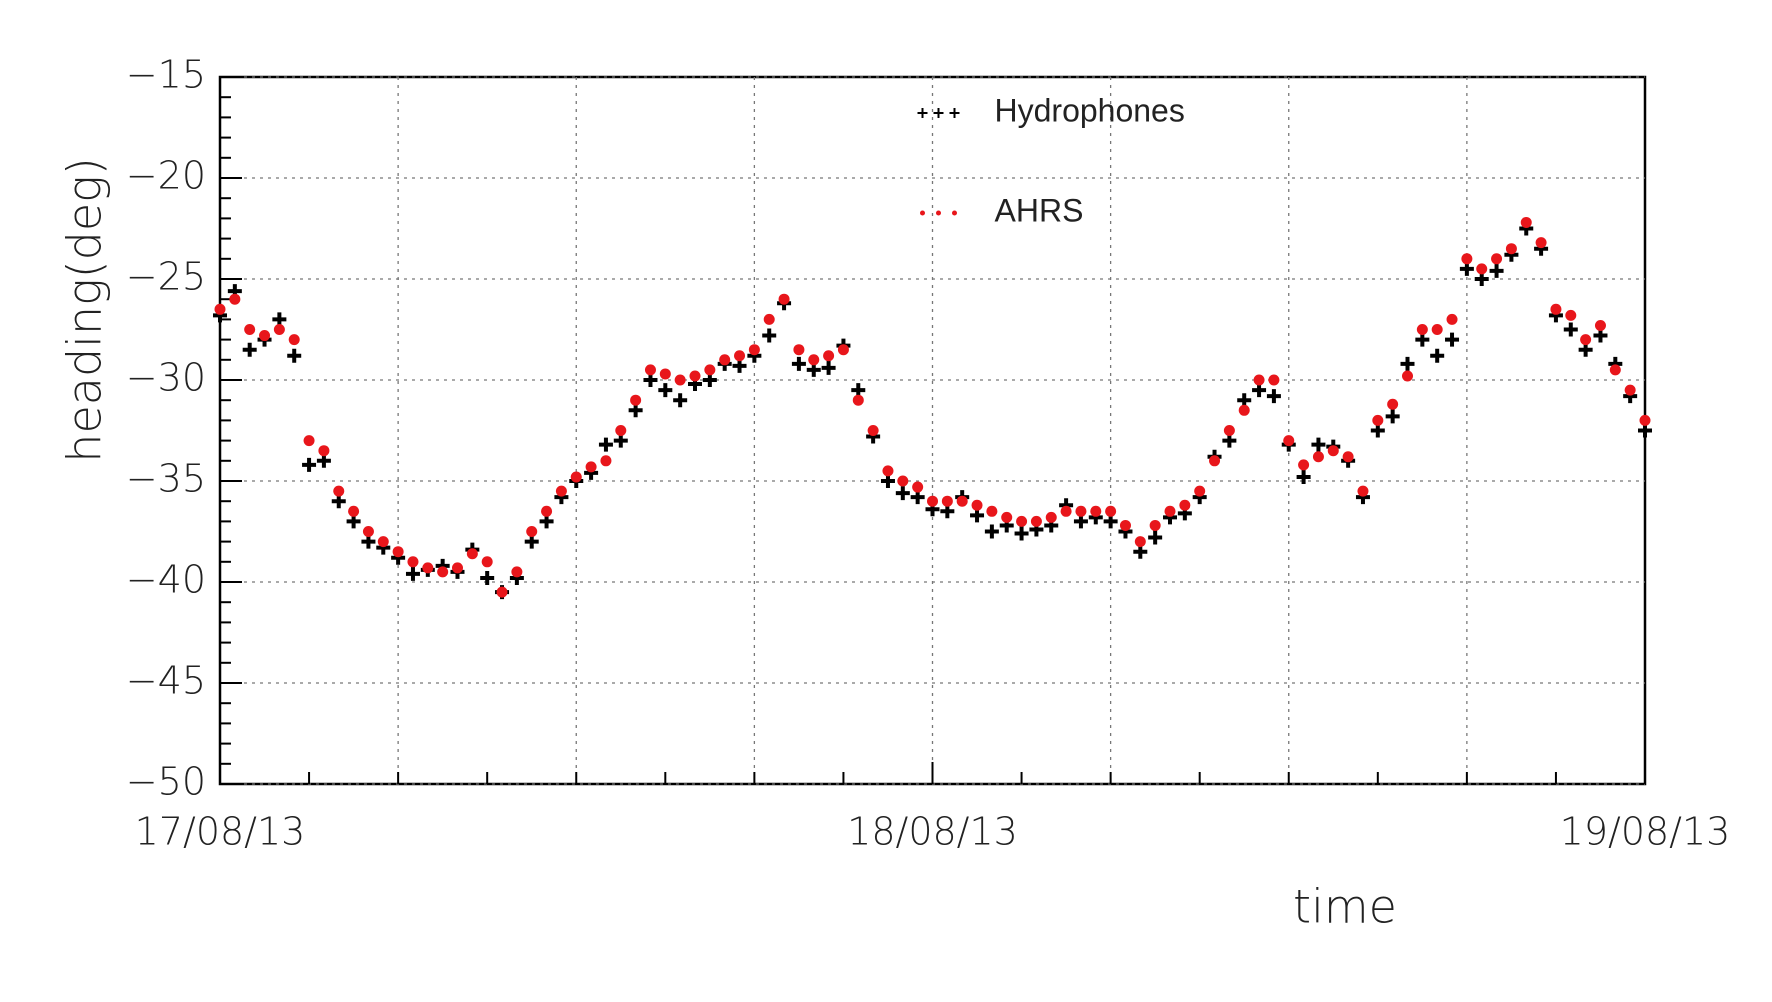  I want to click on y-tick-label: −25, so click(166, 277).